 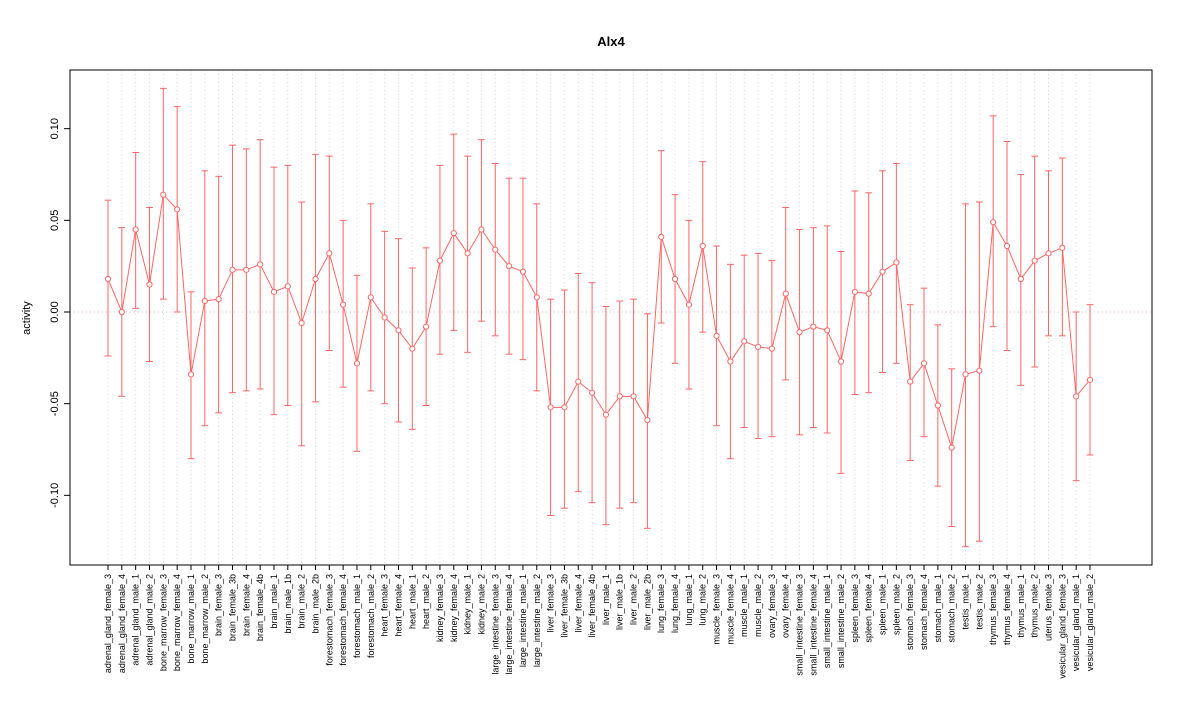 What do you see at coordinates (27, 318) in the screenshot?
I see `y-axis-label: activity` at bounding box center [27, 318].